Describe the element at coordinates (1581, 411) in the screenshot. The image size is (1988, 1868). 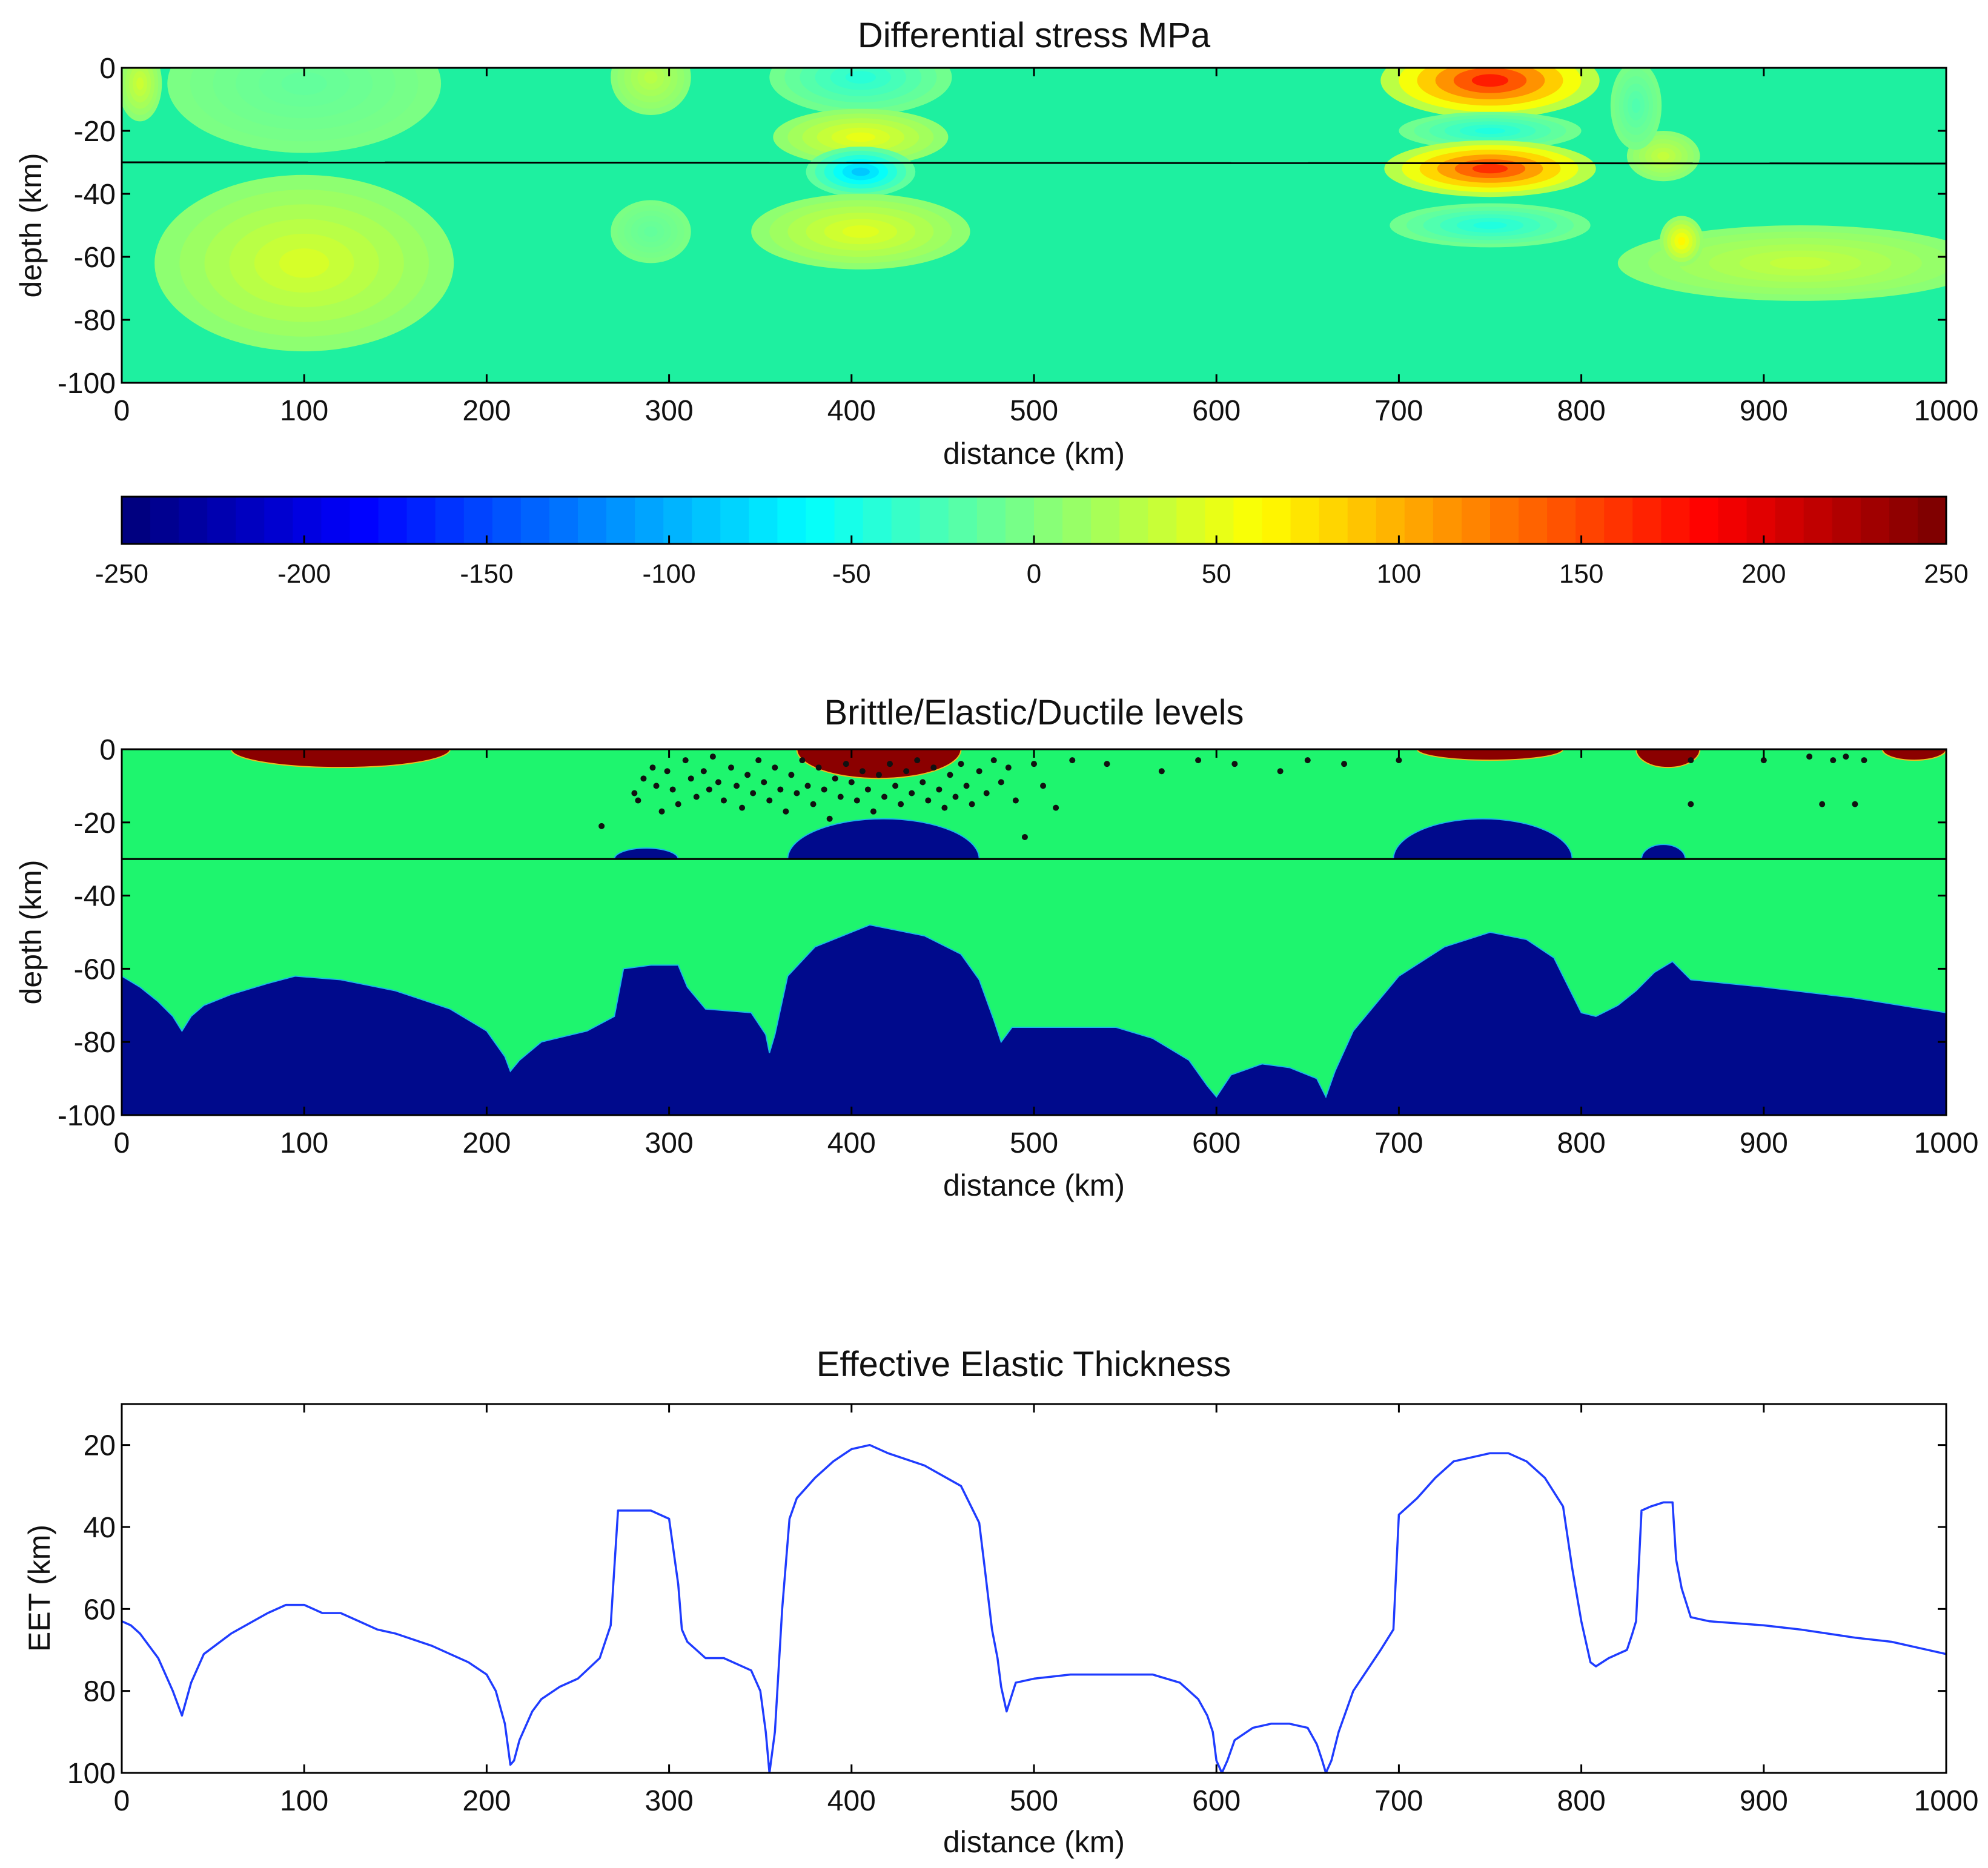
I see `stress-x-tick-label: 800` at that location.